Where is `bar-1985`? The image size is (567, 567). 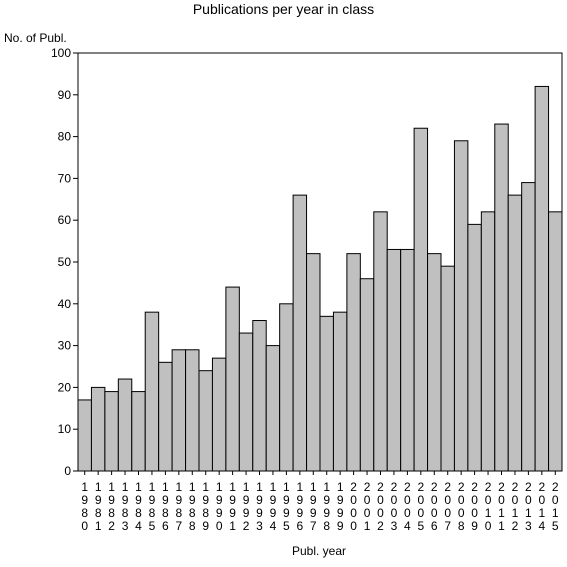 bar-1985 is located at coordinates (152, 391).